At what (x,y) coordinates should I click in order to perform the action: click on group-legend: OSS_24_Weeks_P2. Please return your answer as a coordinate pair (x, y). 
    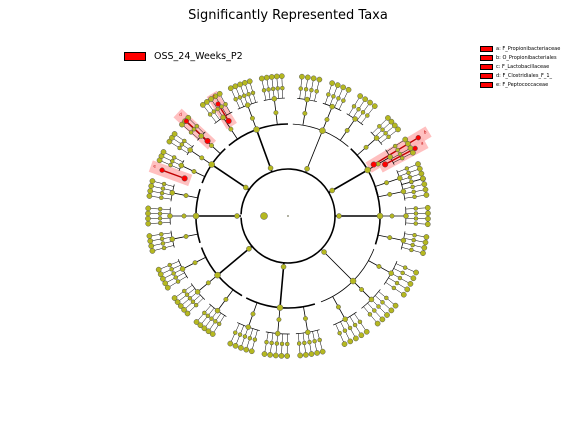
    Looking at the image, I should click on (183, 56).